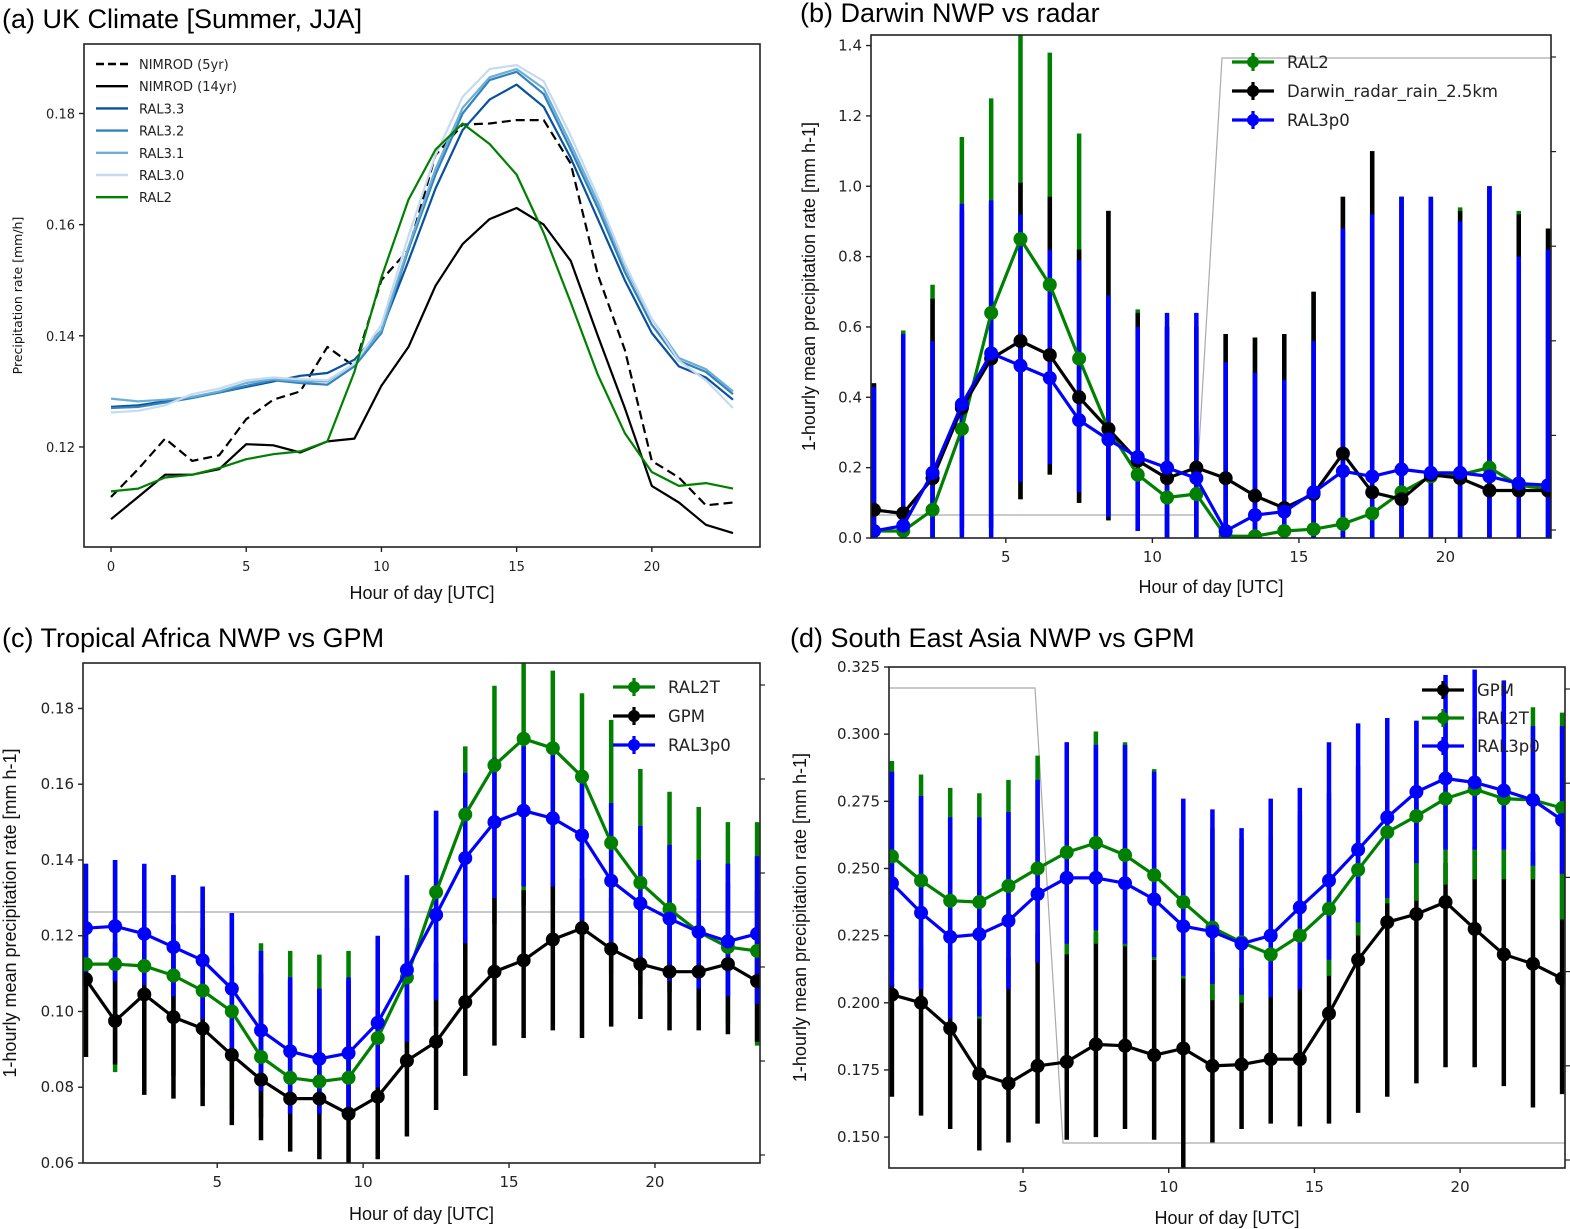 This screenshot has width=1570, height=1229. I want to click on x-tick-label: 0, so click(111, 567).